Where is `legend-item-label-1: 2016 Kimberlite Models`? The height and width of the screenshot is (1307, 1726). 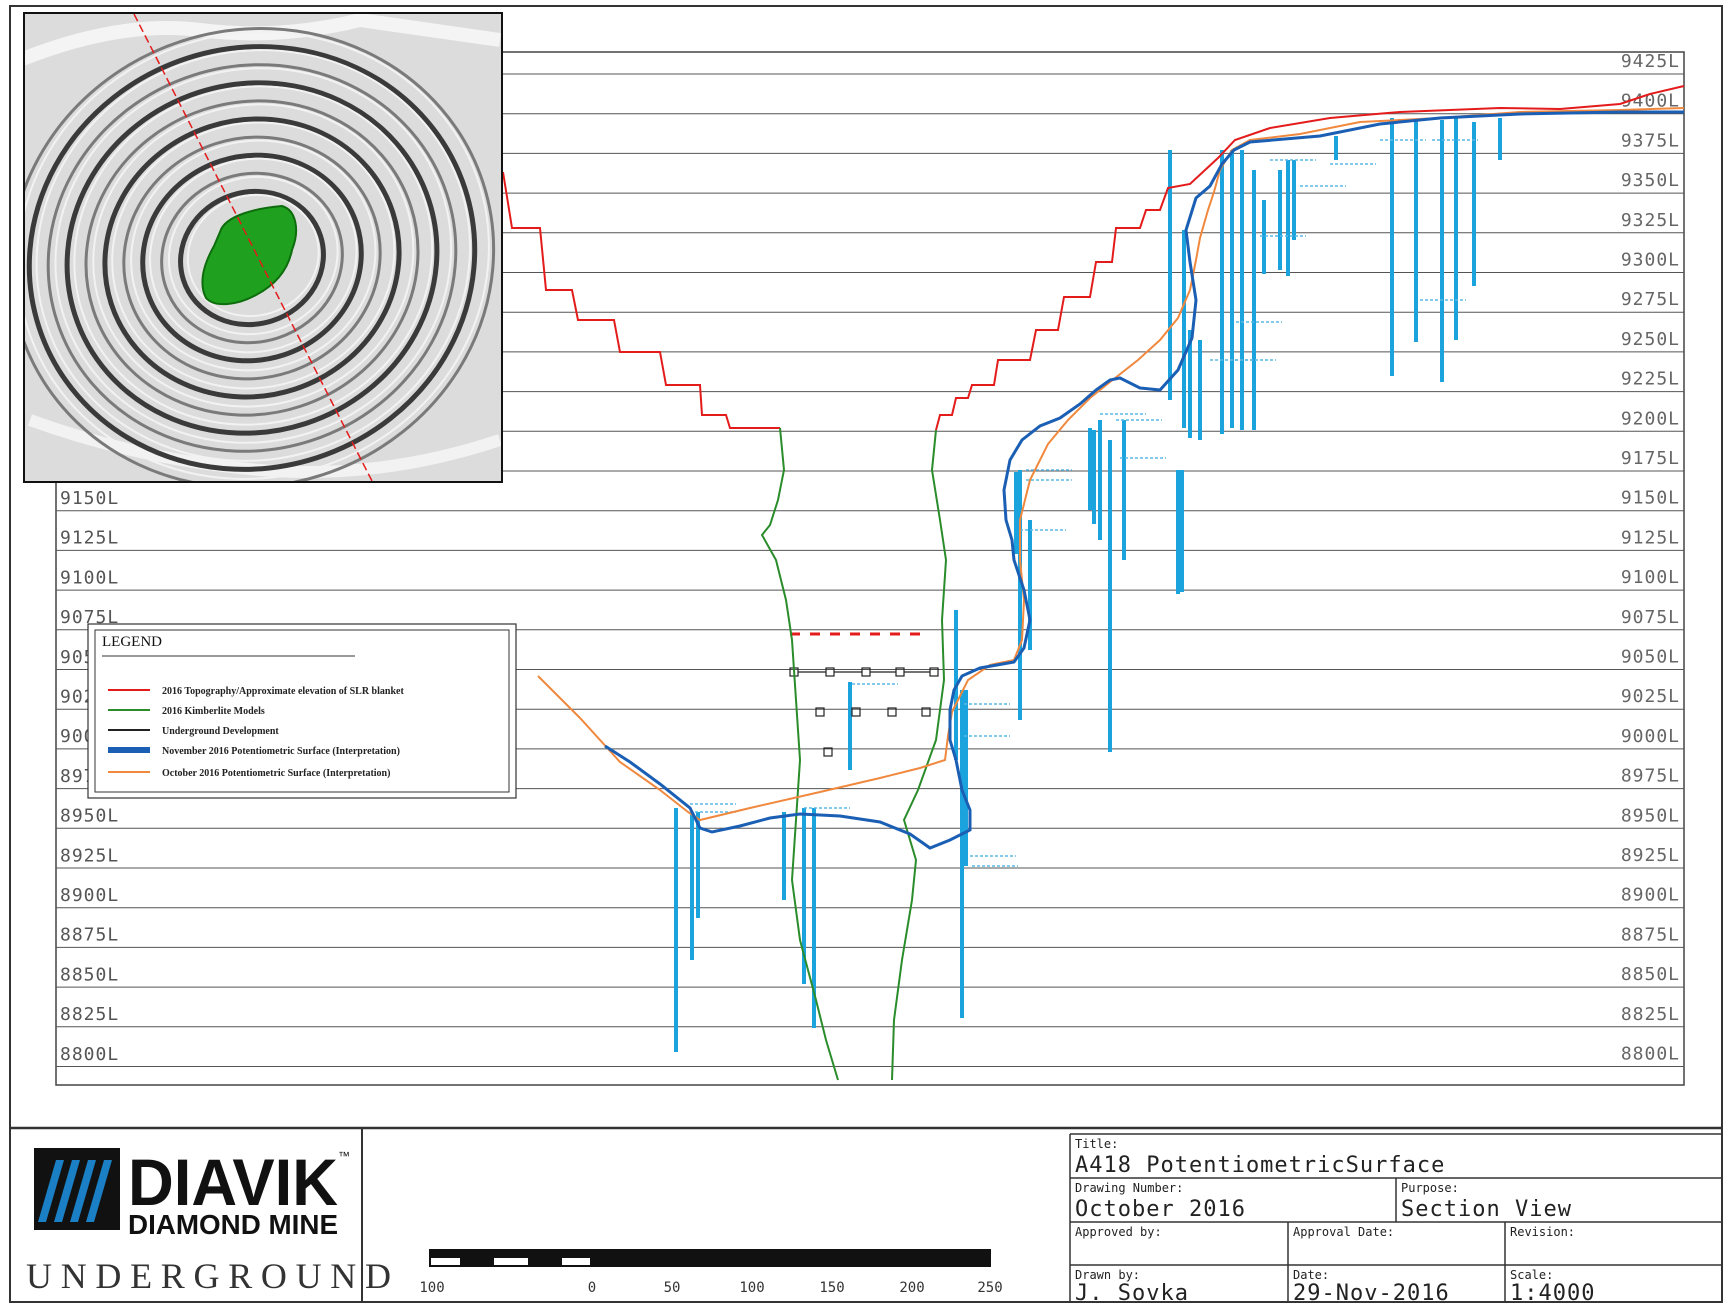
legend-item-label-1: 2016 Kimberlite Models is located at coordinates (213, 711).